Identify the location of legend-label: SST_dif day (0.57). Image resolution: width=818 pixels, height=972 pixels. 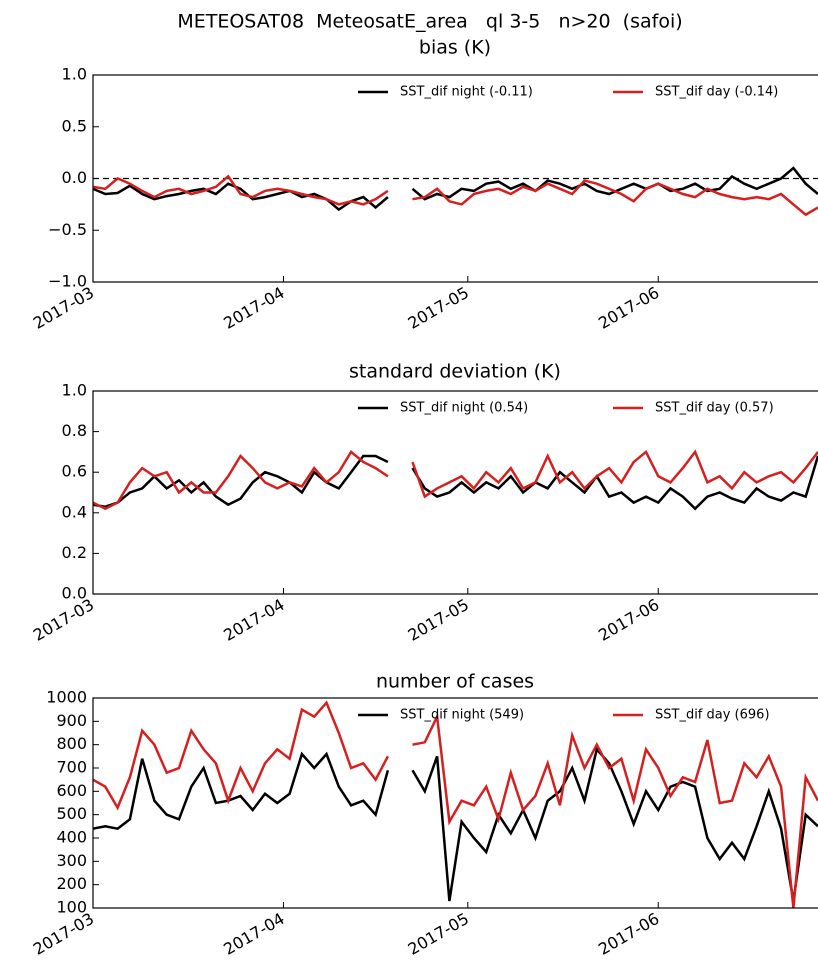
(714, 408).